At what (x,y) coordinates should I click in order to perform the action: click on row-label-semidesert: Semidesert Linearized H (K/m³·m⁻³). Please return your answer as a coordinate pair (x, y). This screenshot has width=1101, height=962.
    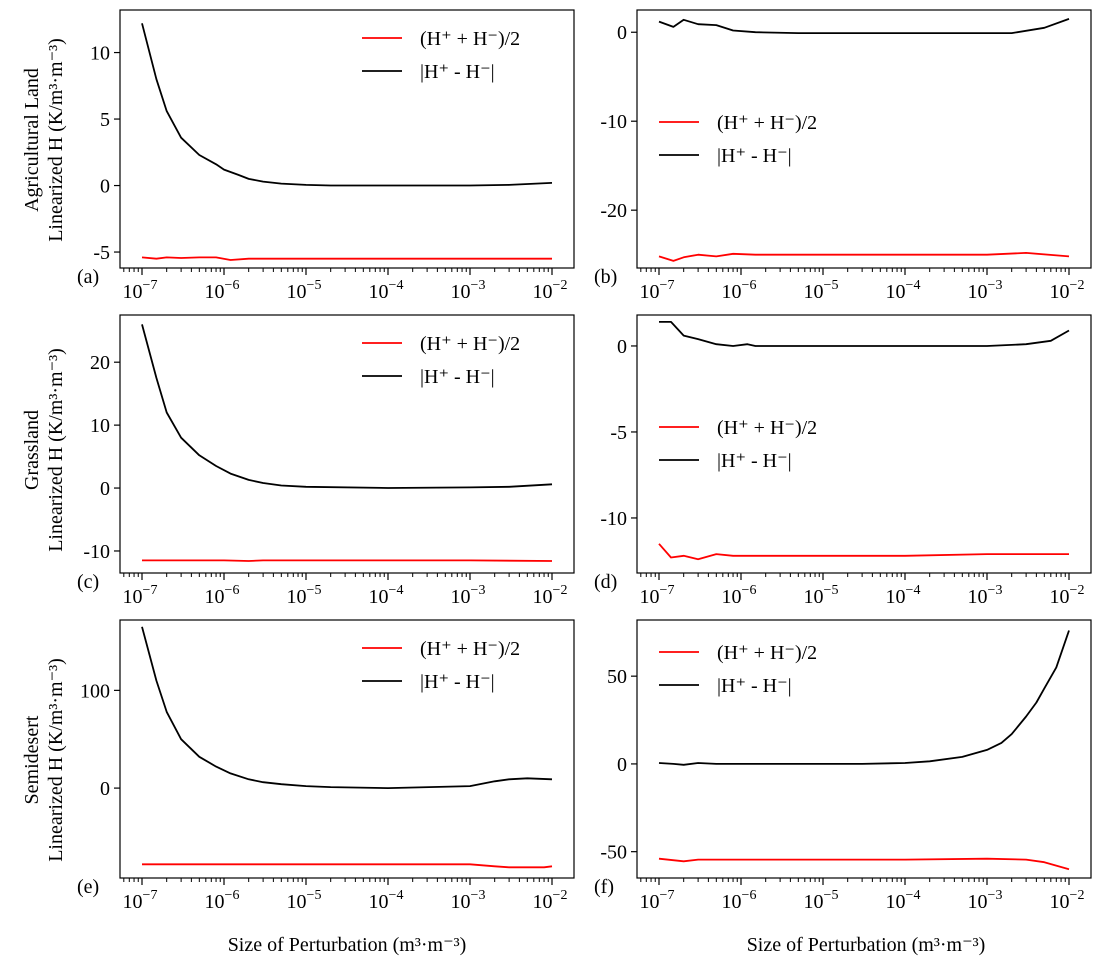
    Looking at the image, I should click on (44, 760).